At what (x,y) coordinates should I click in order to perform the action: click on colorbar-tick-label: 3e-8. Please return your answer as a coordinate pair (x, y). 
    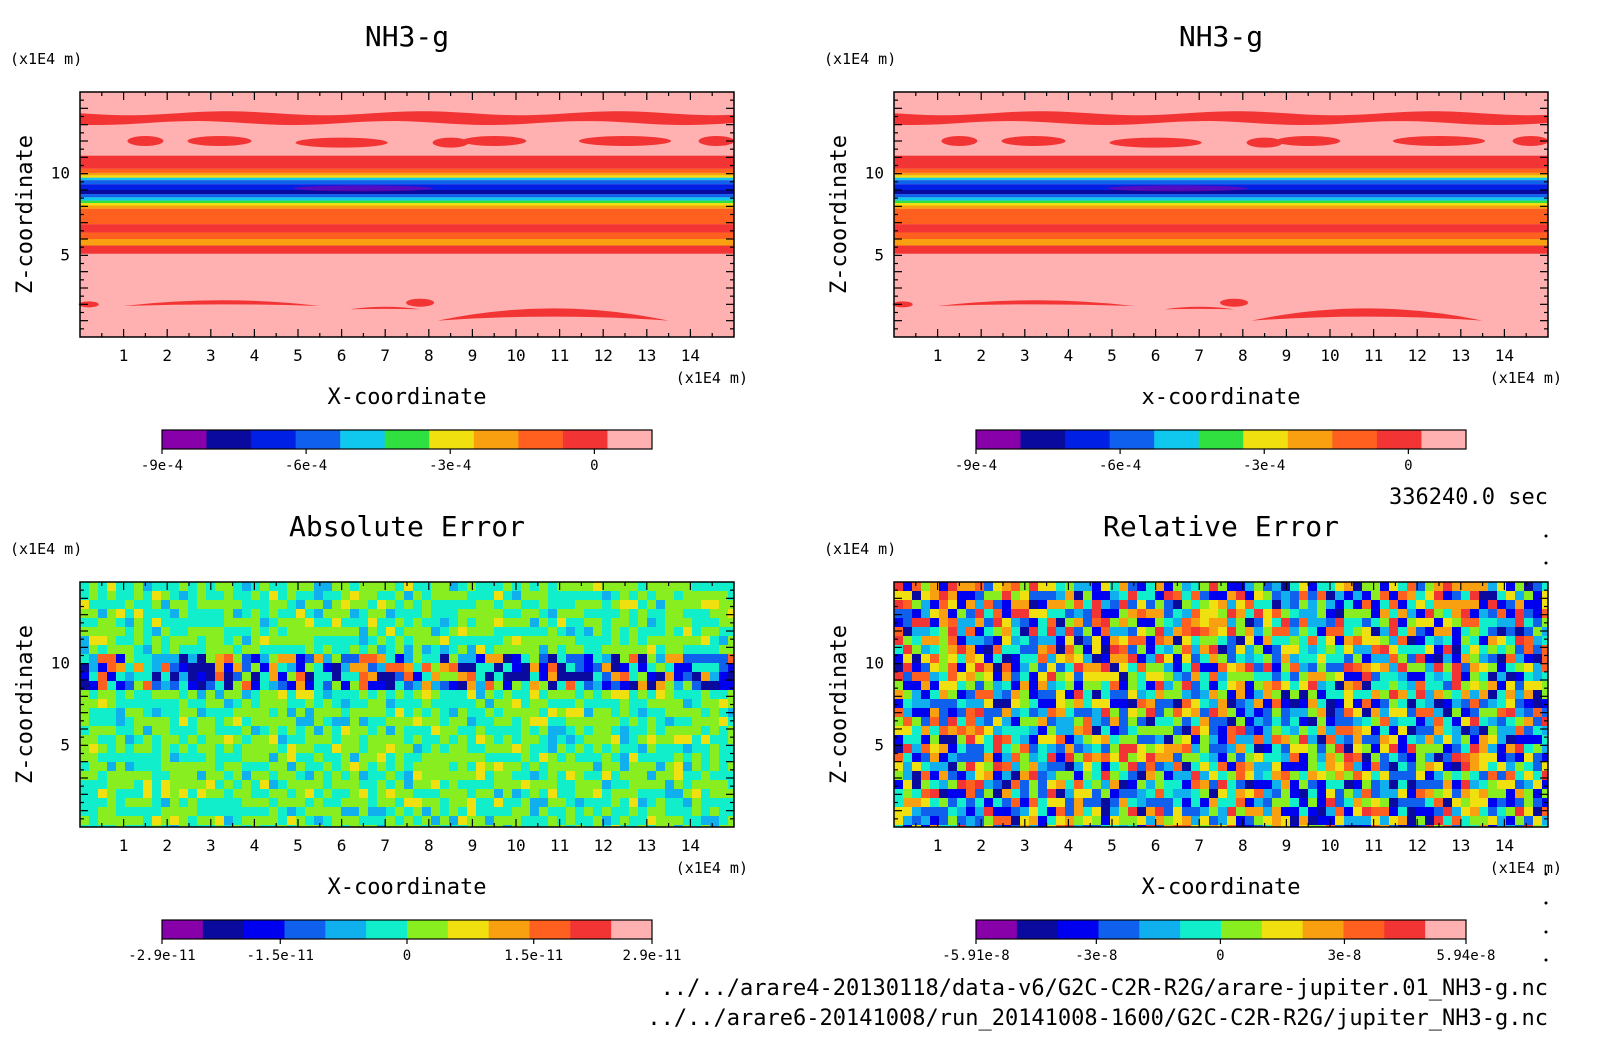
    Looking at the image, I should click on (1345, 956).